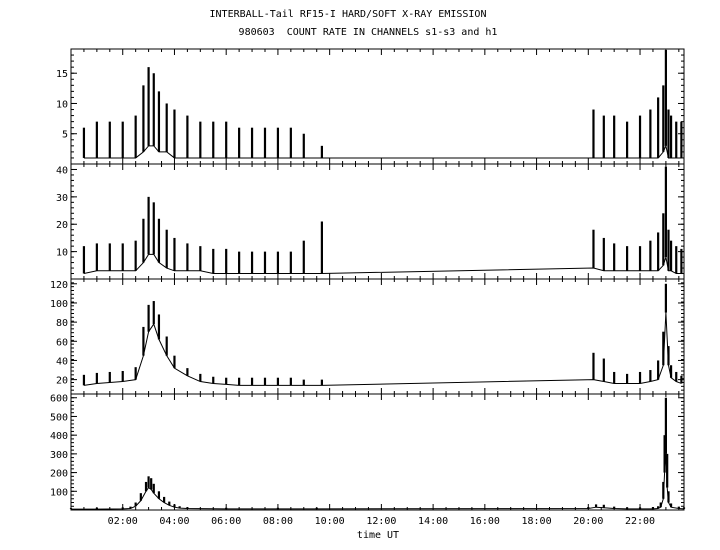 The width and height of the screenshot is (720, 550). I want to click on y-tick-label: 200, so click(59, 474).